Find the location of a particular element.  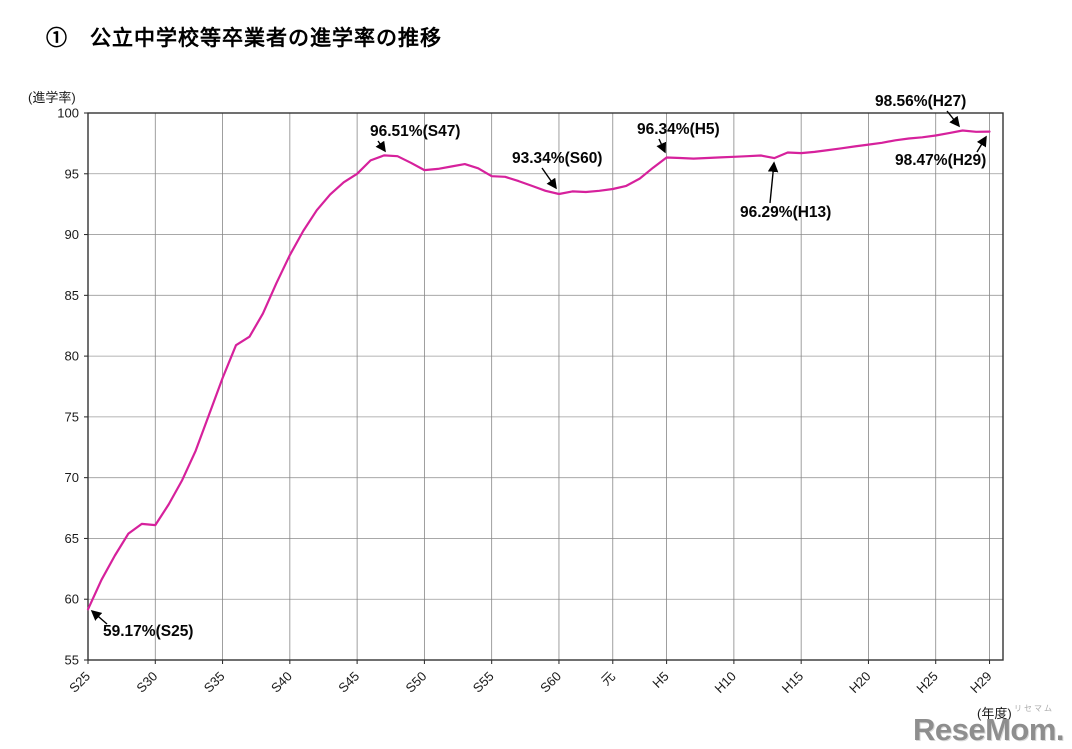

annotation-label: 96.29%(H13) is located at coordinates (785, 212).